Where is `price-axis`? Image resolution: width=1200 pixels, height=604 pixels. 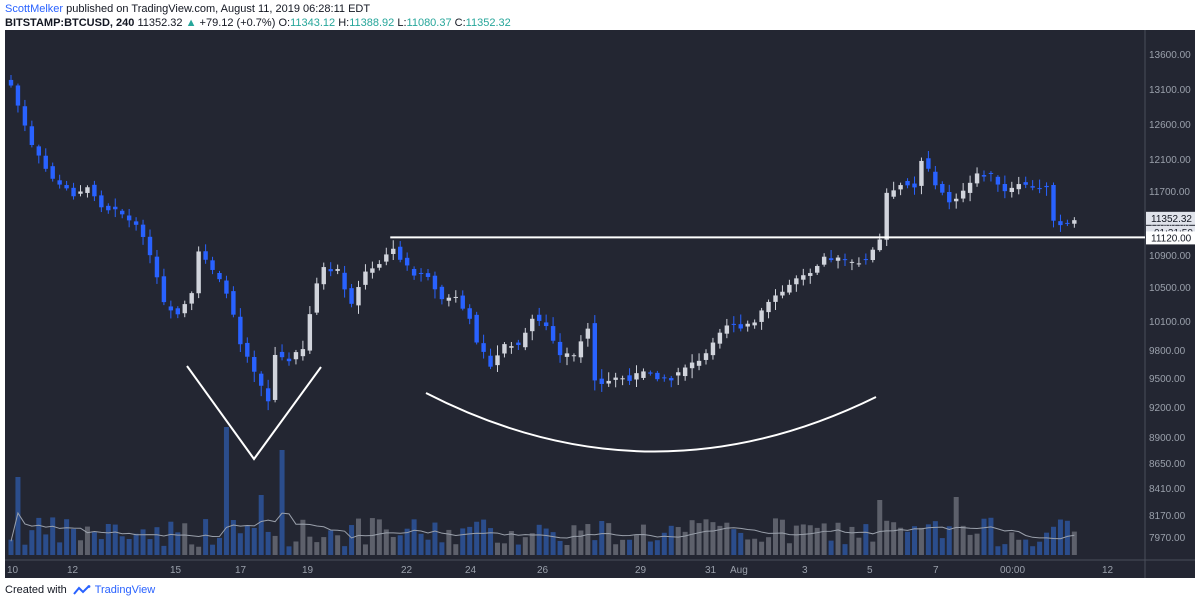
price-axis is located at coordinates (1170, 304).